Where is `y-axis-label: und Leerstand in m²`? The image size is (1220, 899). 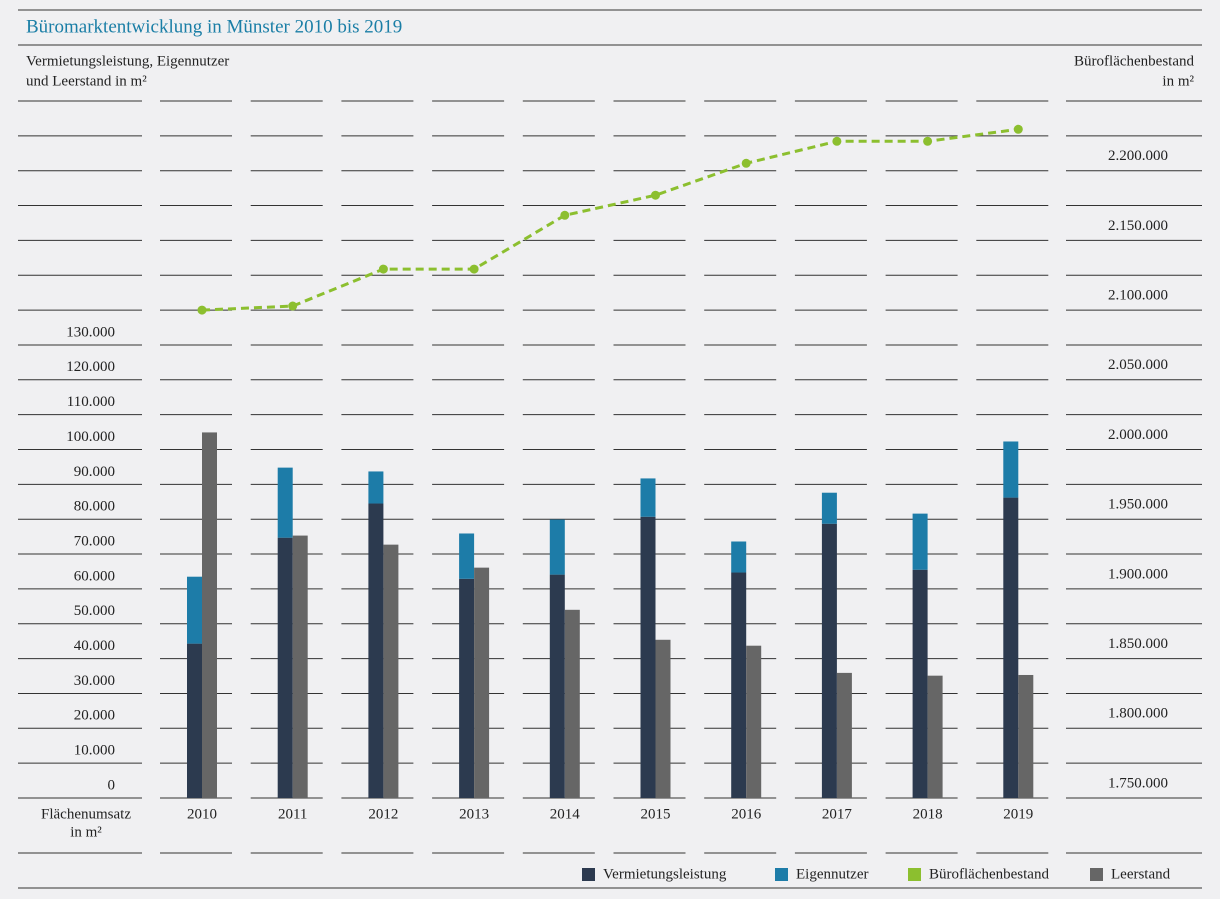 y-axis-label: und Leerstand in m² is located at coordinates (86, 81).